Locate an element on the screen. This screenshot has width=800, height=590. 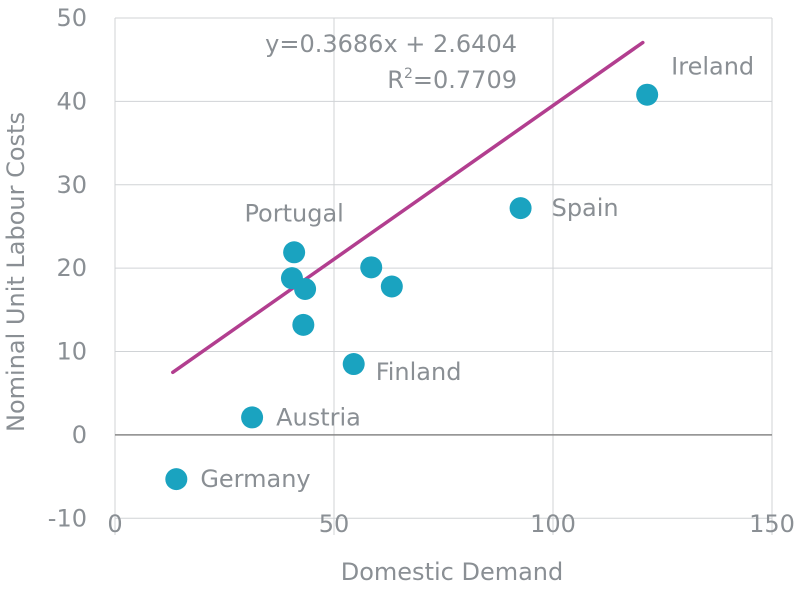
y-tick-label: -10 is located at coordinates (67, 518).